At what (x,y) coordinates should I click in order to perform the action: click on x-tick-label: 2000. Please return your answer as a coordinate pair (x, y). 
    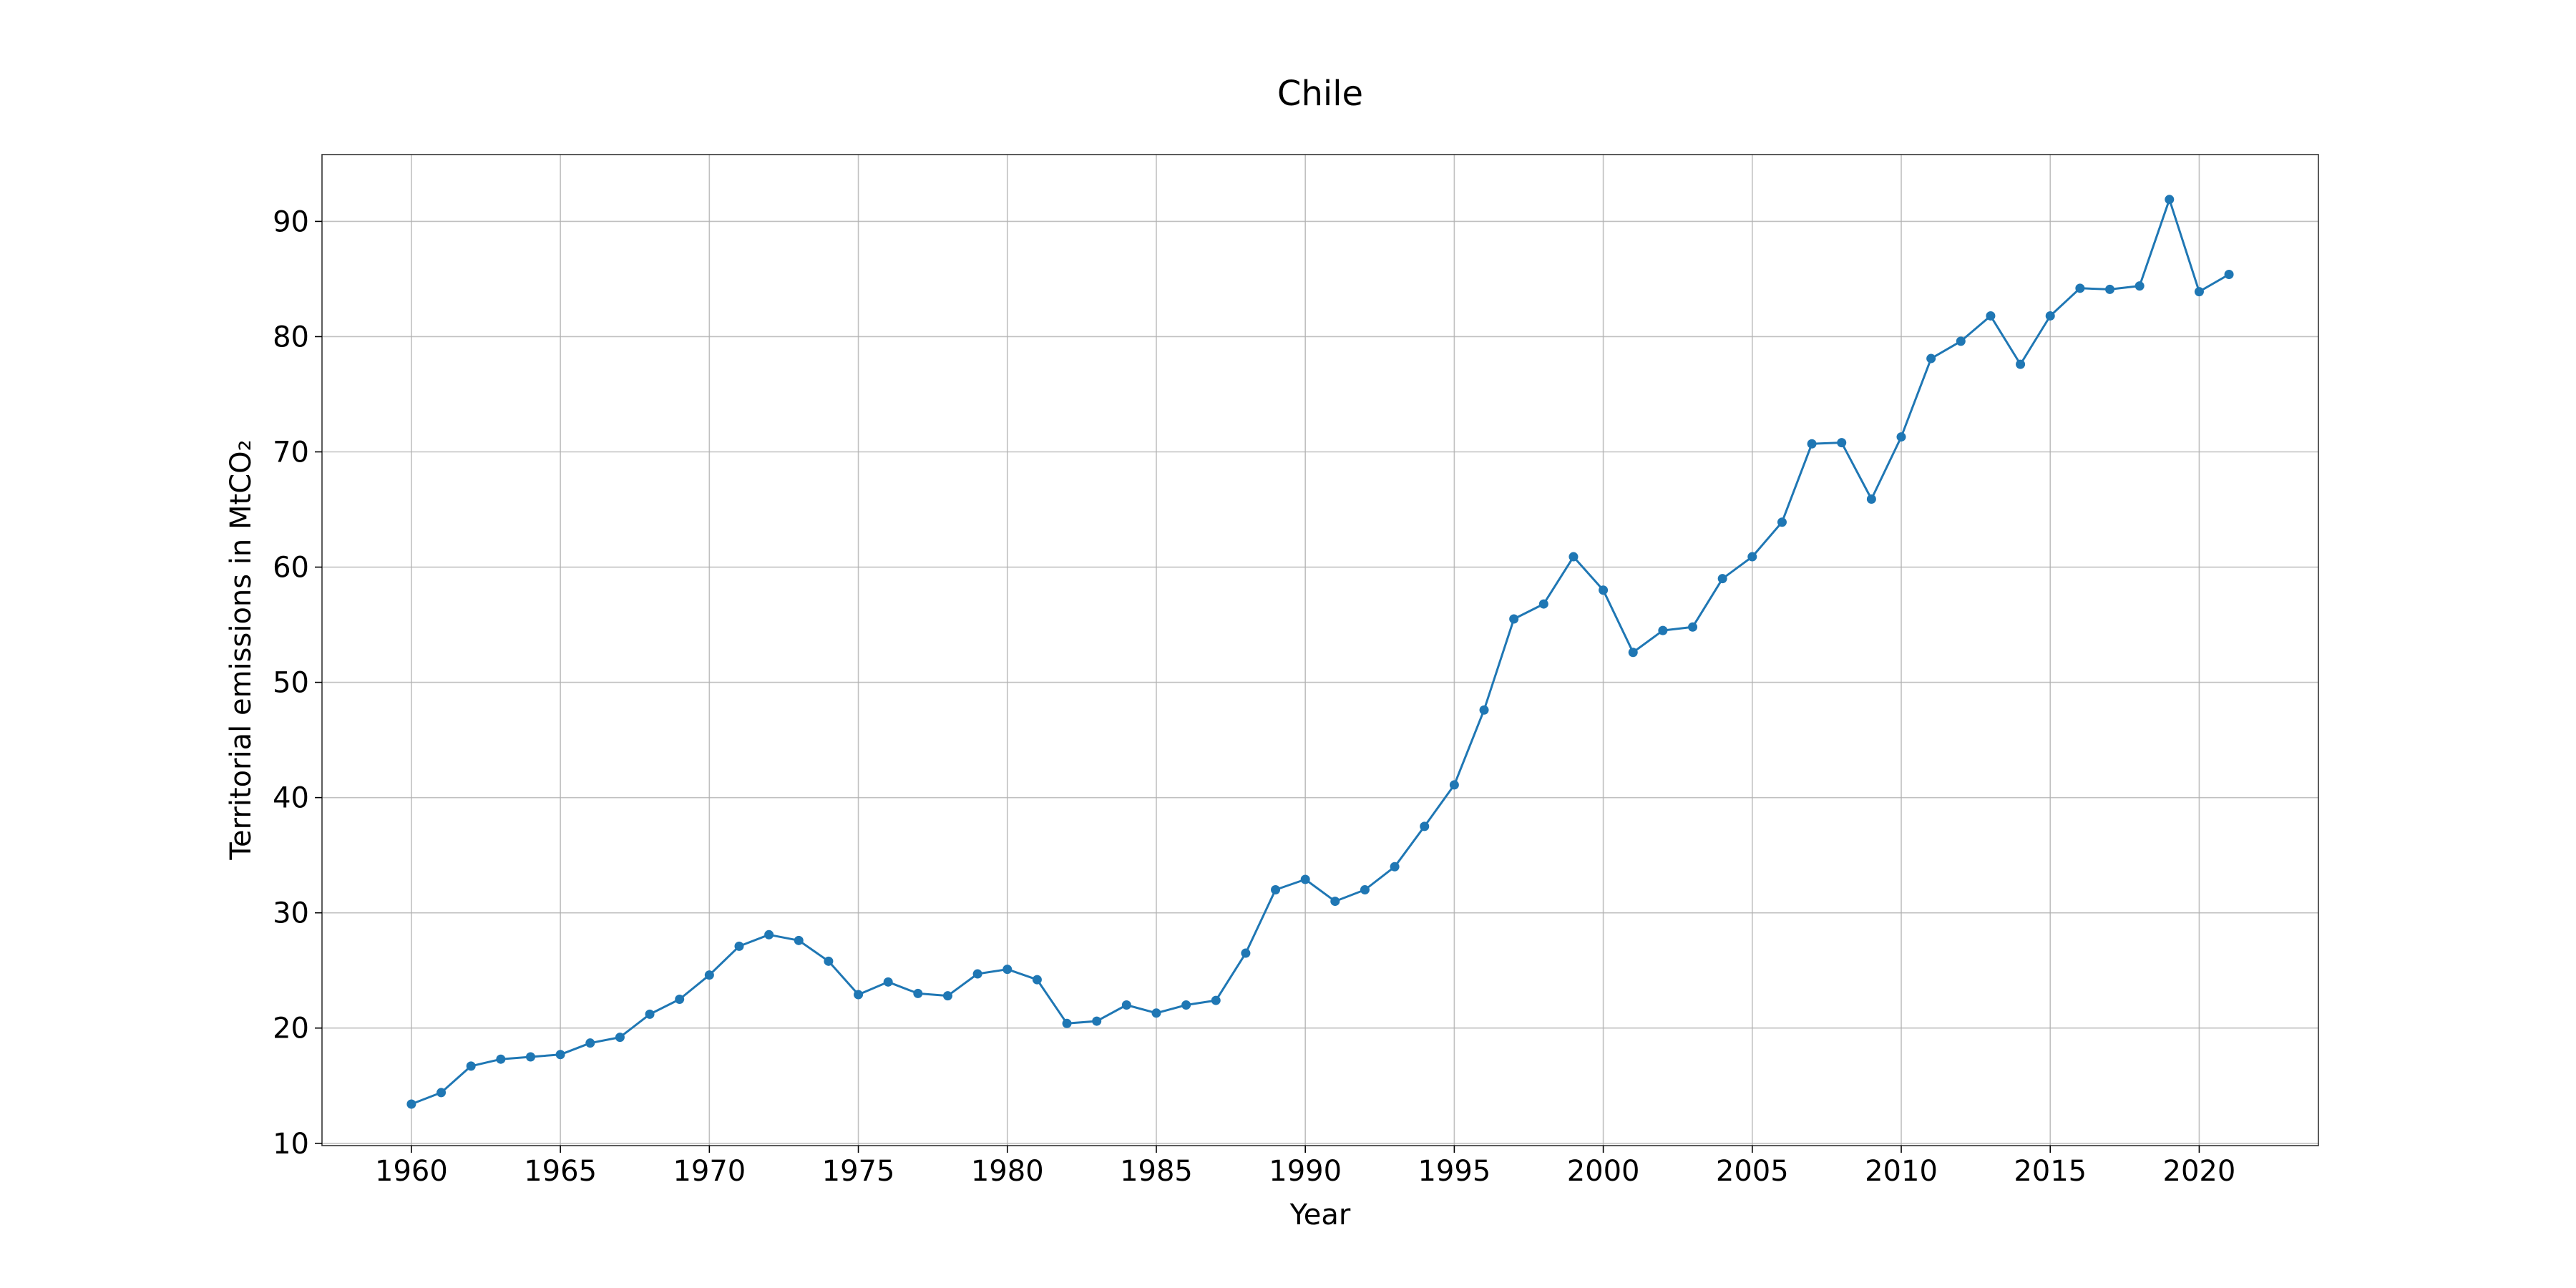
    Looking at the image, I should click on (1603, 1171).